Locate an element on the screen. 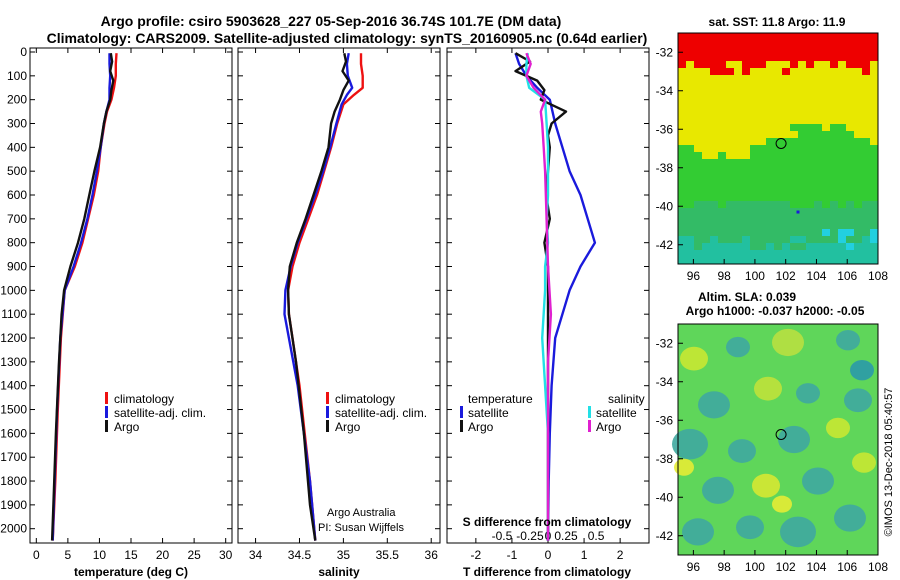 Image resolution: width=900 pixels, height=580 pixels. s-tick-label: -0.5 is located at coordinates (502, 536).